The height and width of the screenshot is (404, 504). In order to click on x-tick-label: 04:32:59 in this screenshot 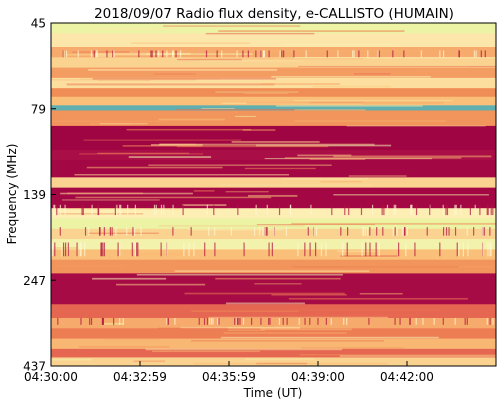, I will do `click(140, 377)`.